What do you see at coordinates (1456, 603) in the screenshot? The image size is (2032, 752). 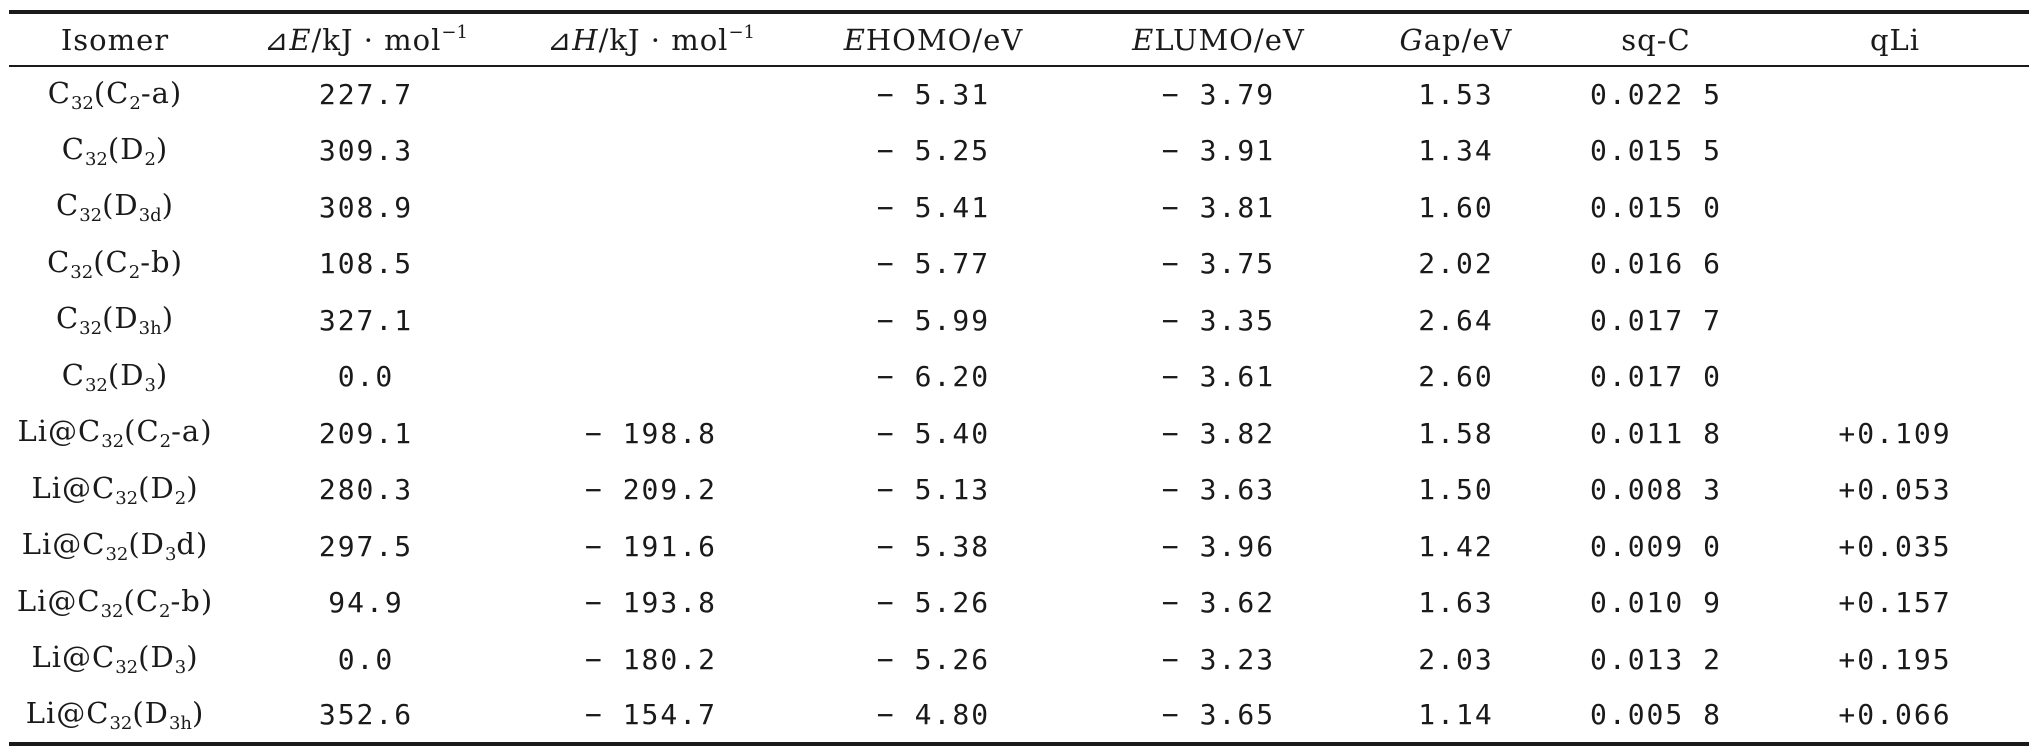 I see `cell-gap: 1.63` at bounding box center [1456, 603].